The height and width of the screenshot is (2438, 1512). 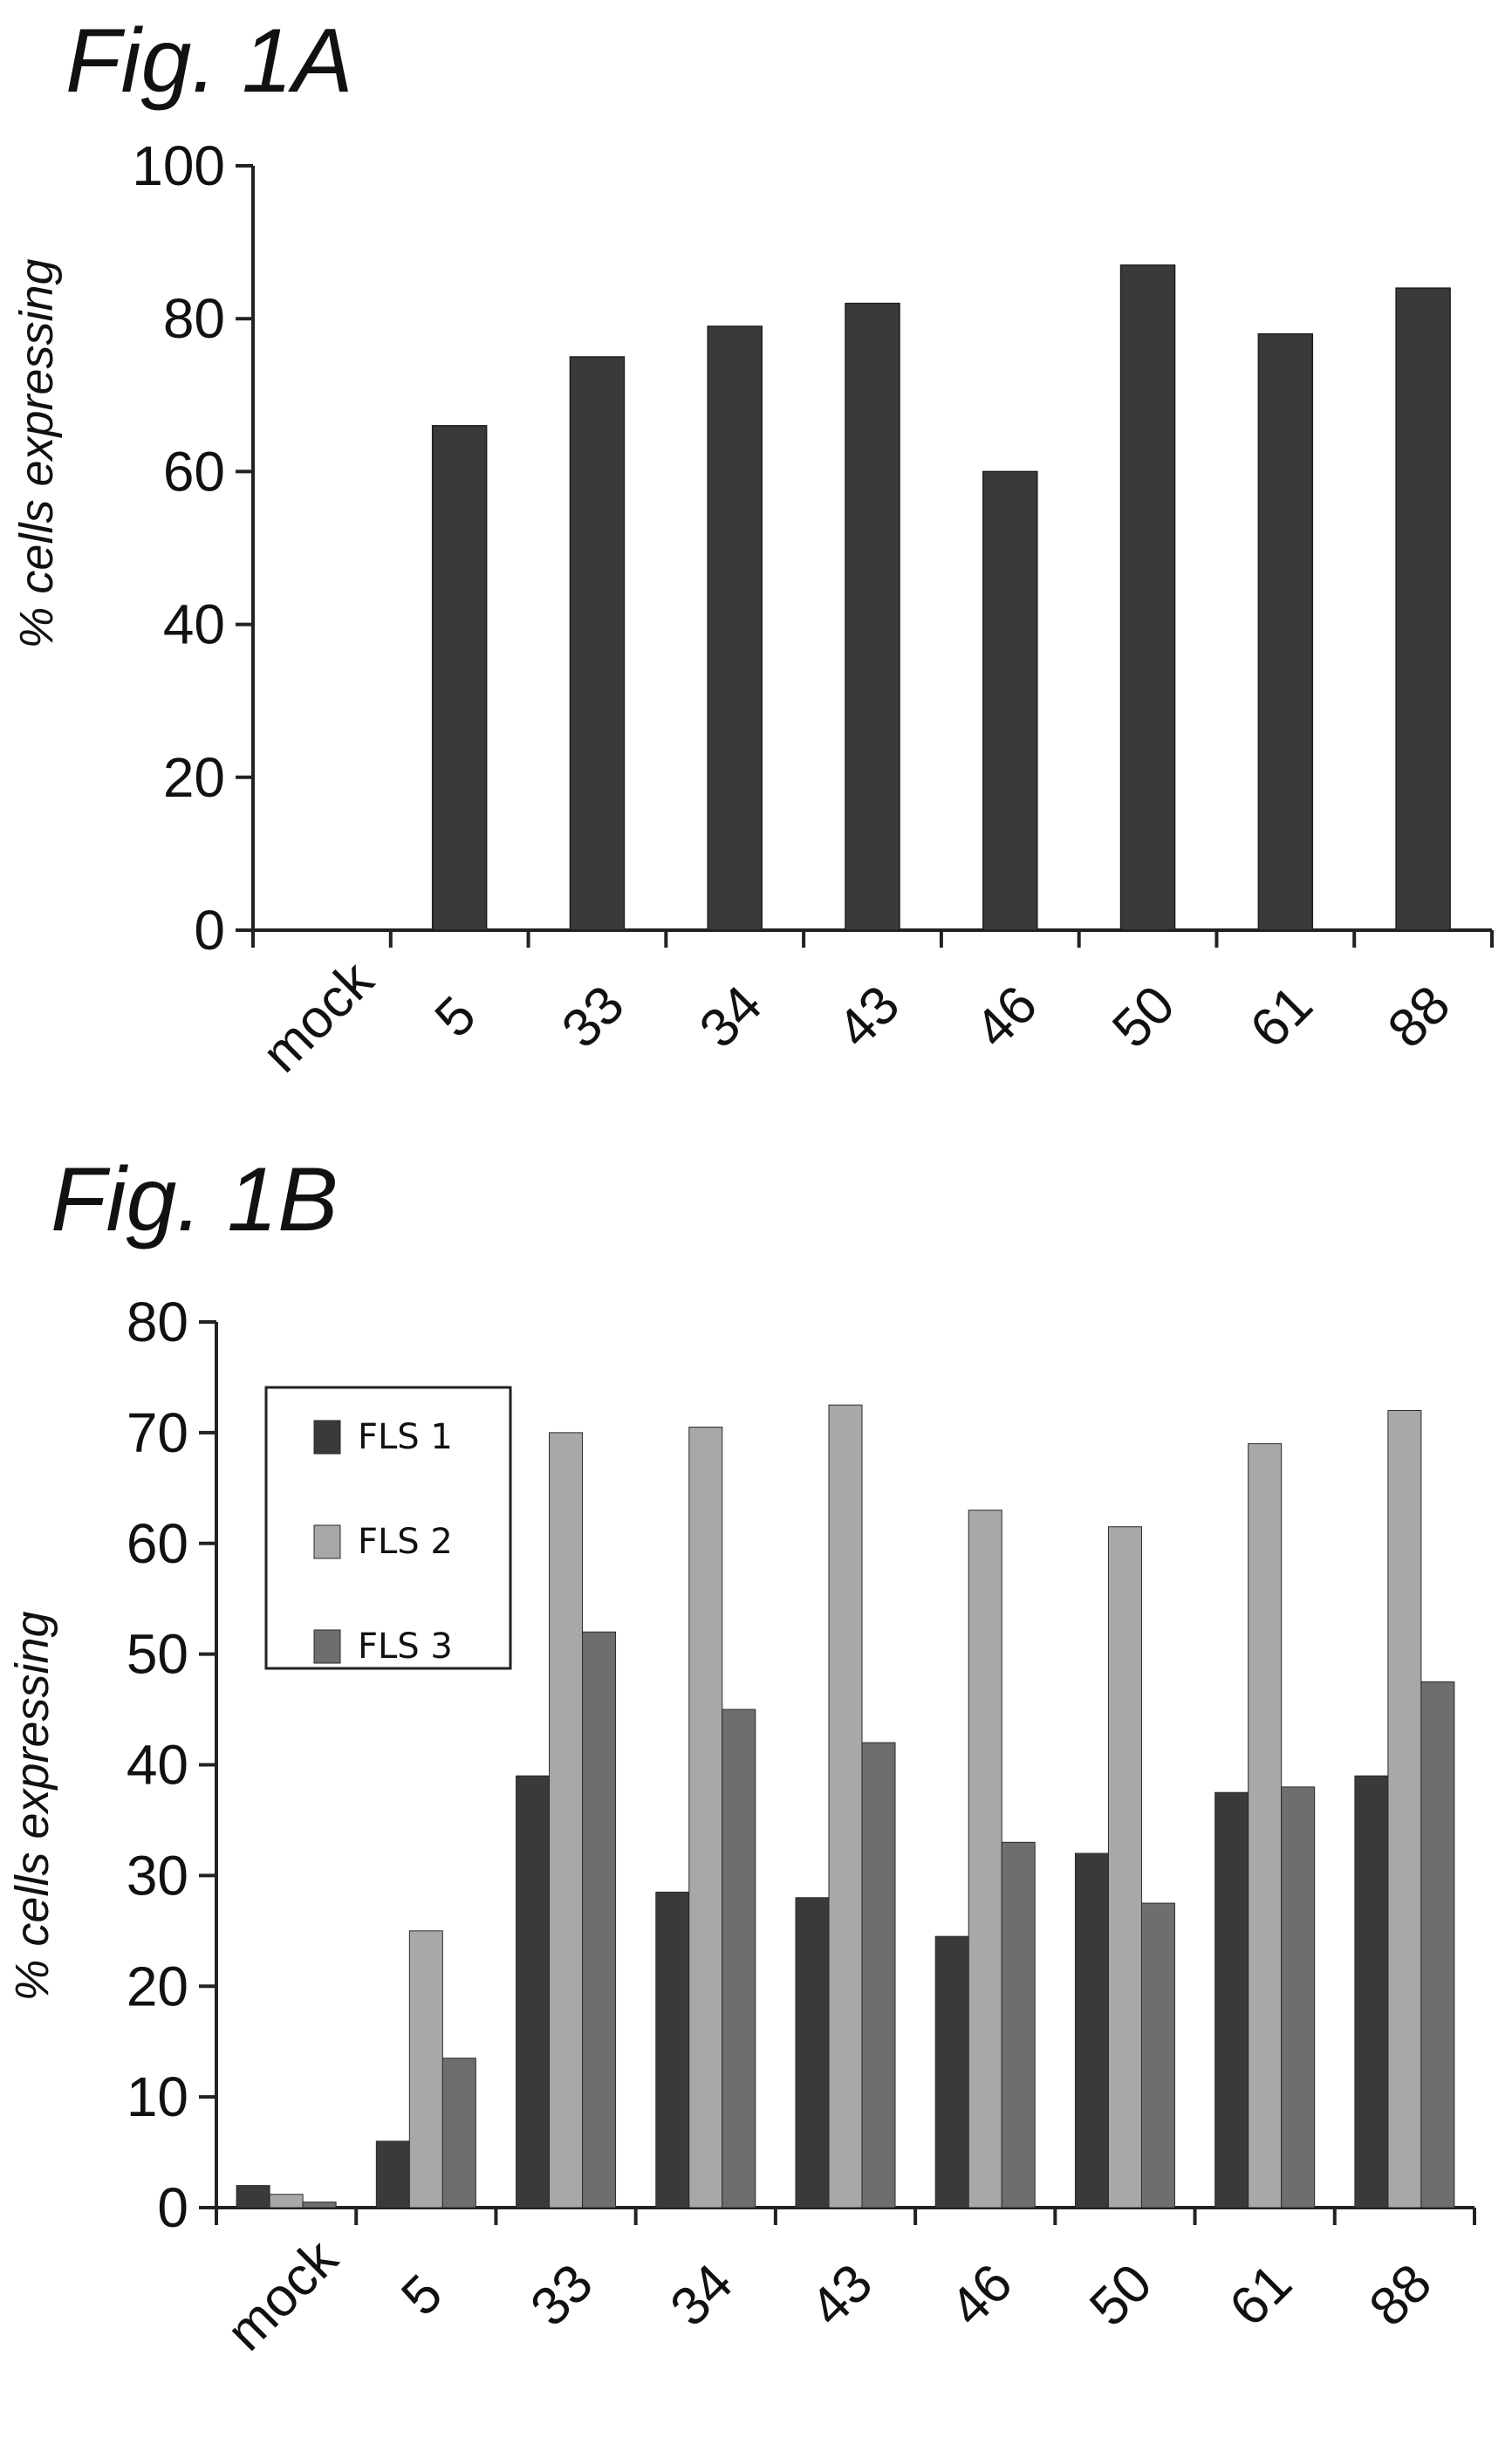 What do you see at coordinates (405, 1542) in the screenshot?
I see `legend-label: FLS 2` at bounding box center [405, 1542].